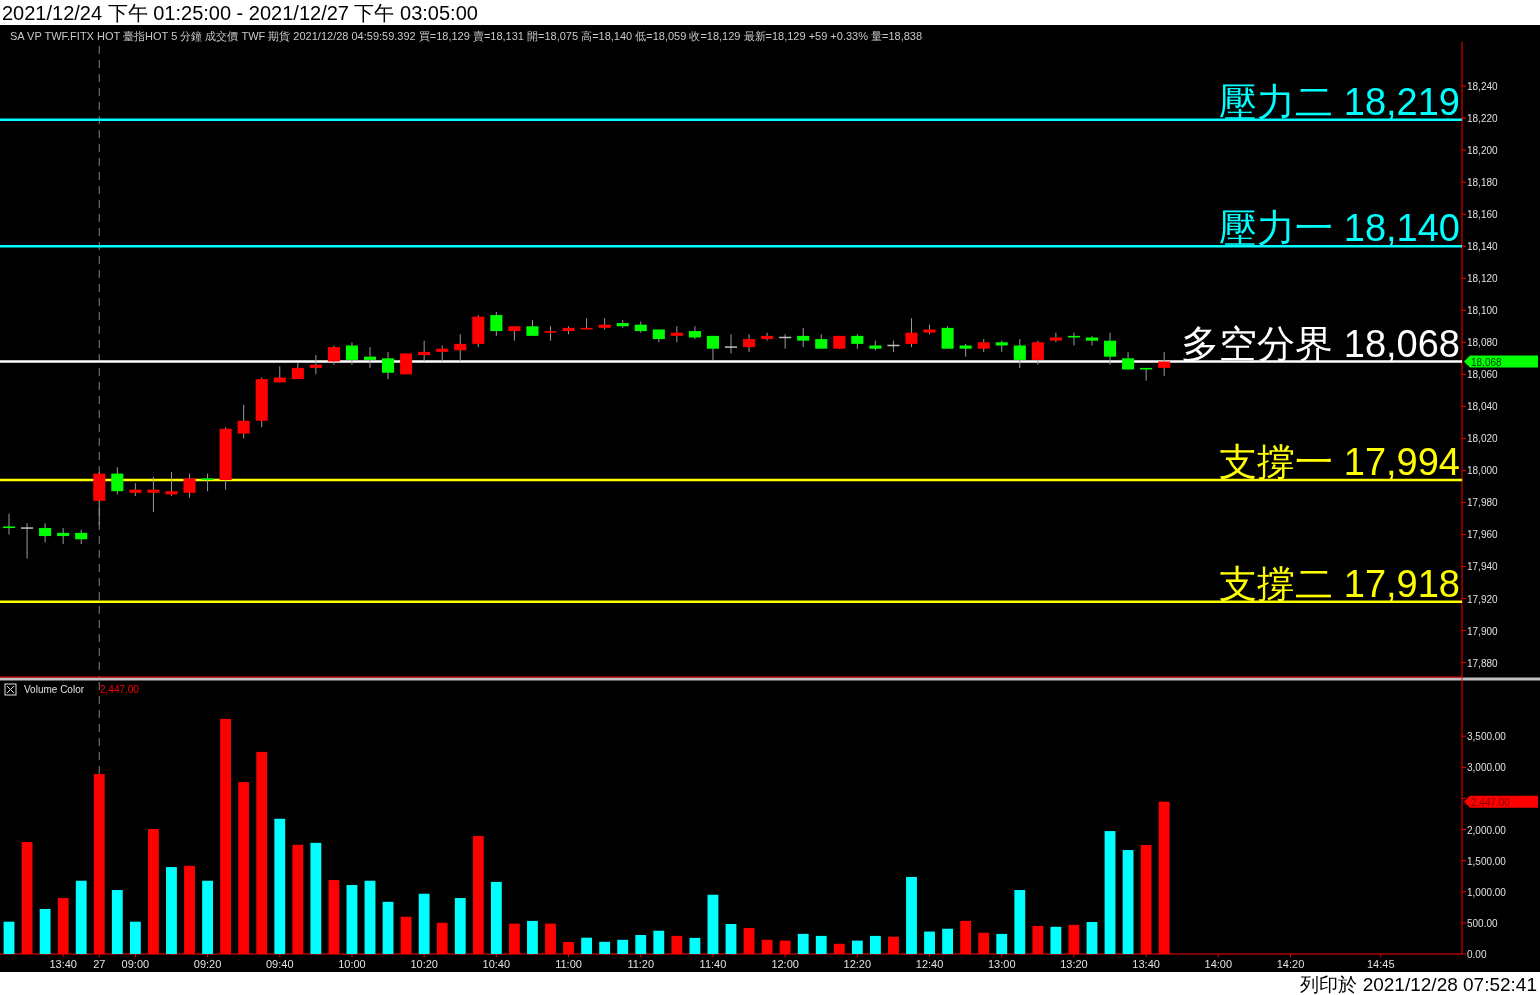 The image size is (1540, 995). I want to click on y-tick-label: 2,000.00, so click(1487, 830).